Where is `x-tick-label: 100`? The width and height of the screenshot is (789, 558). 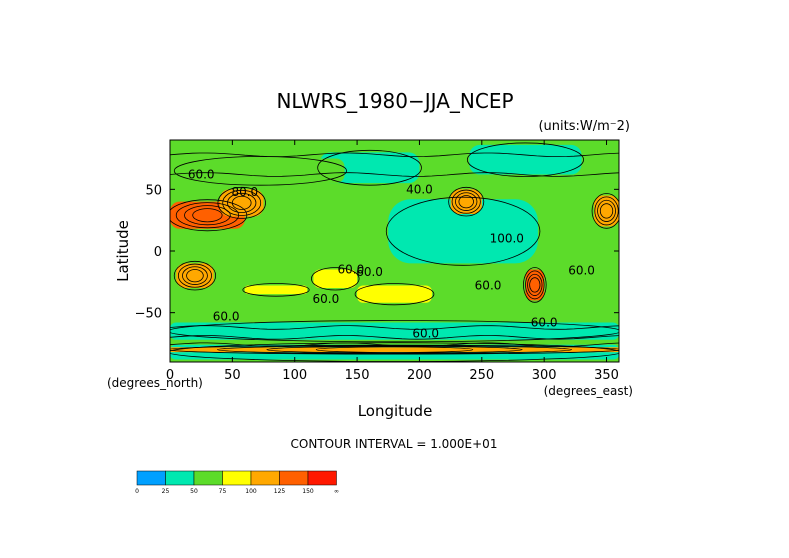 x-tick-label: 100 is located at coordinates (294, 375).